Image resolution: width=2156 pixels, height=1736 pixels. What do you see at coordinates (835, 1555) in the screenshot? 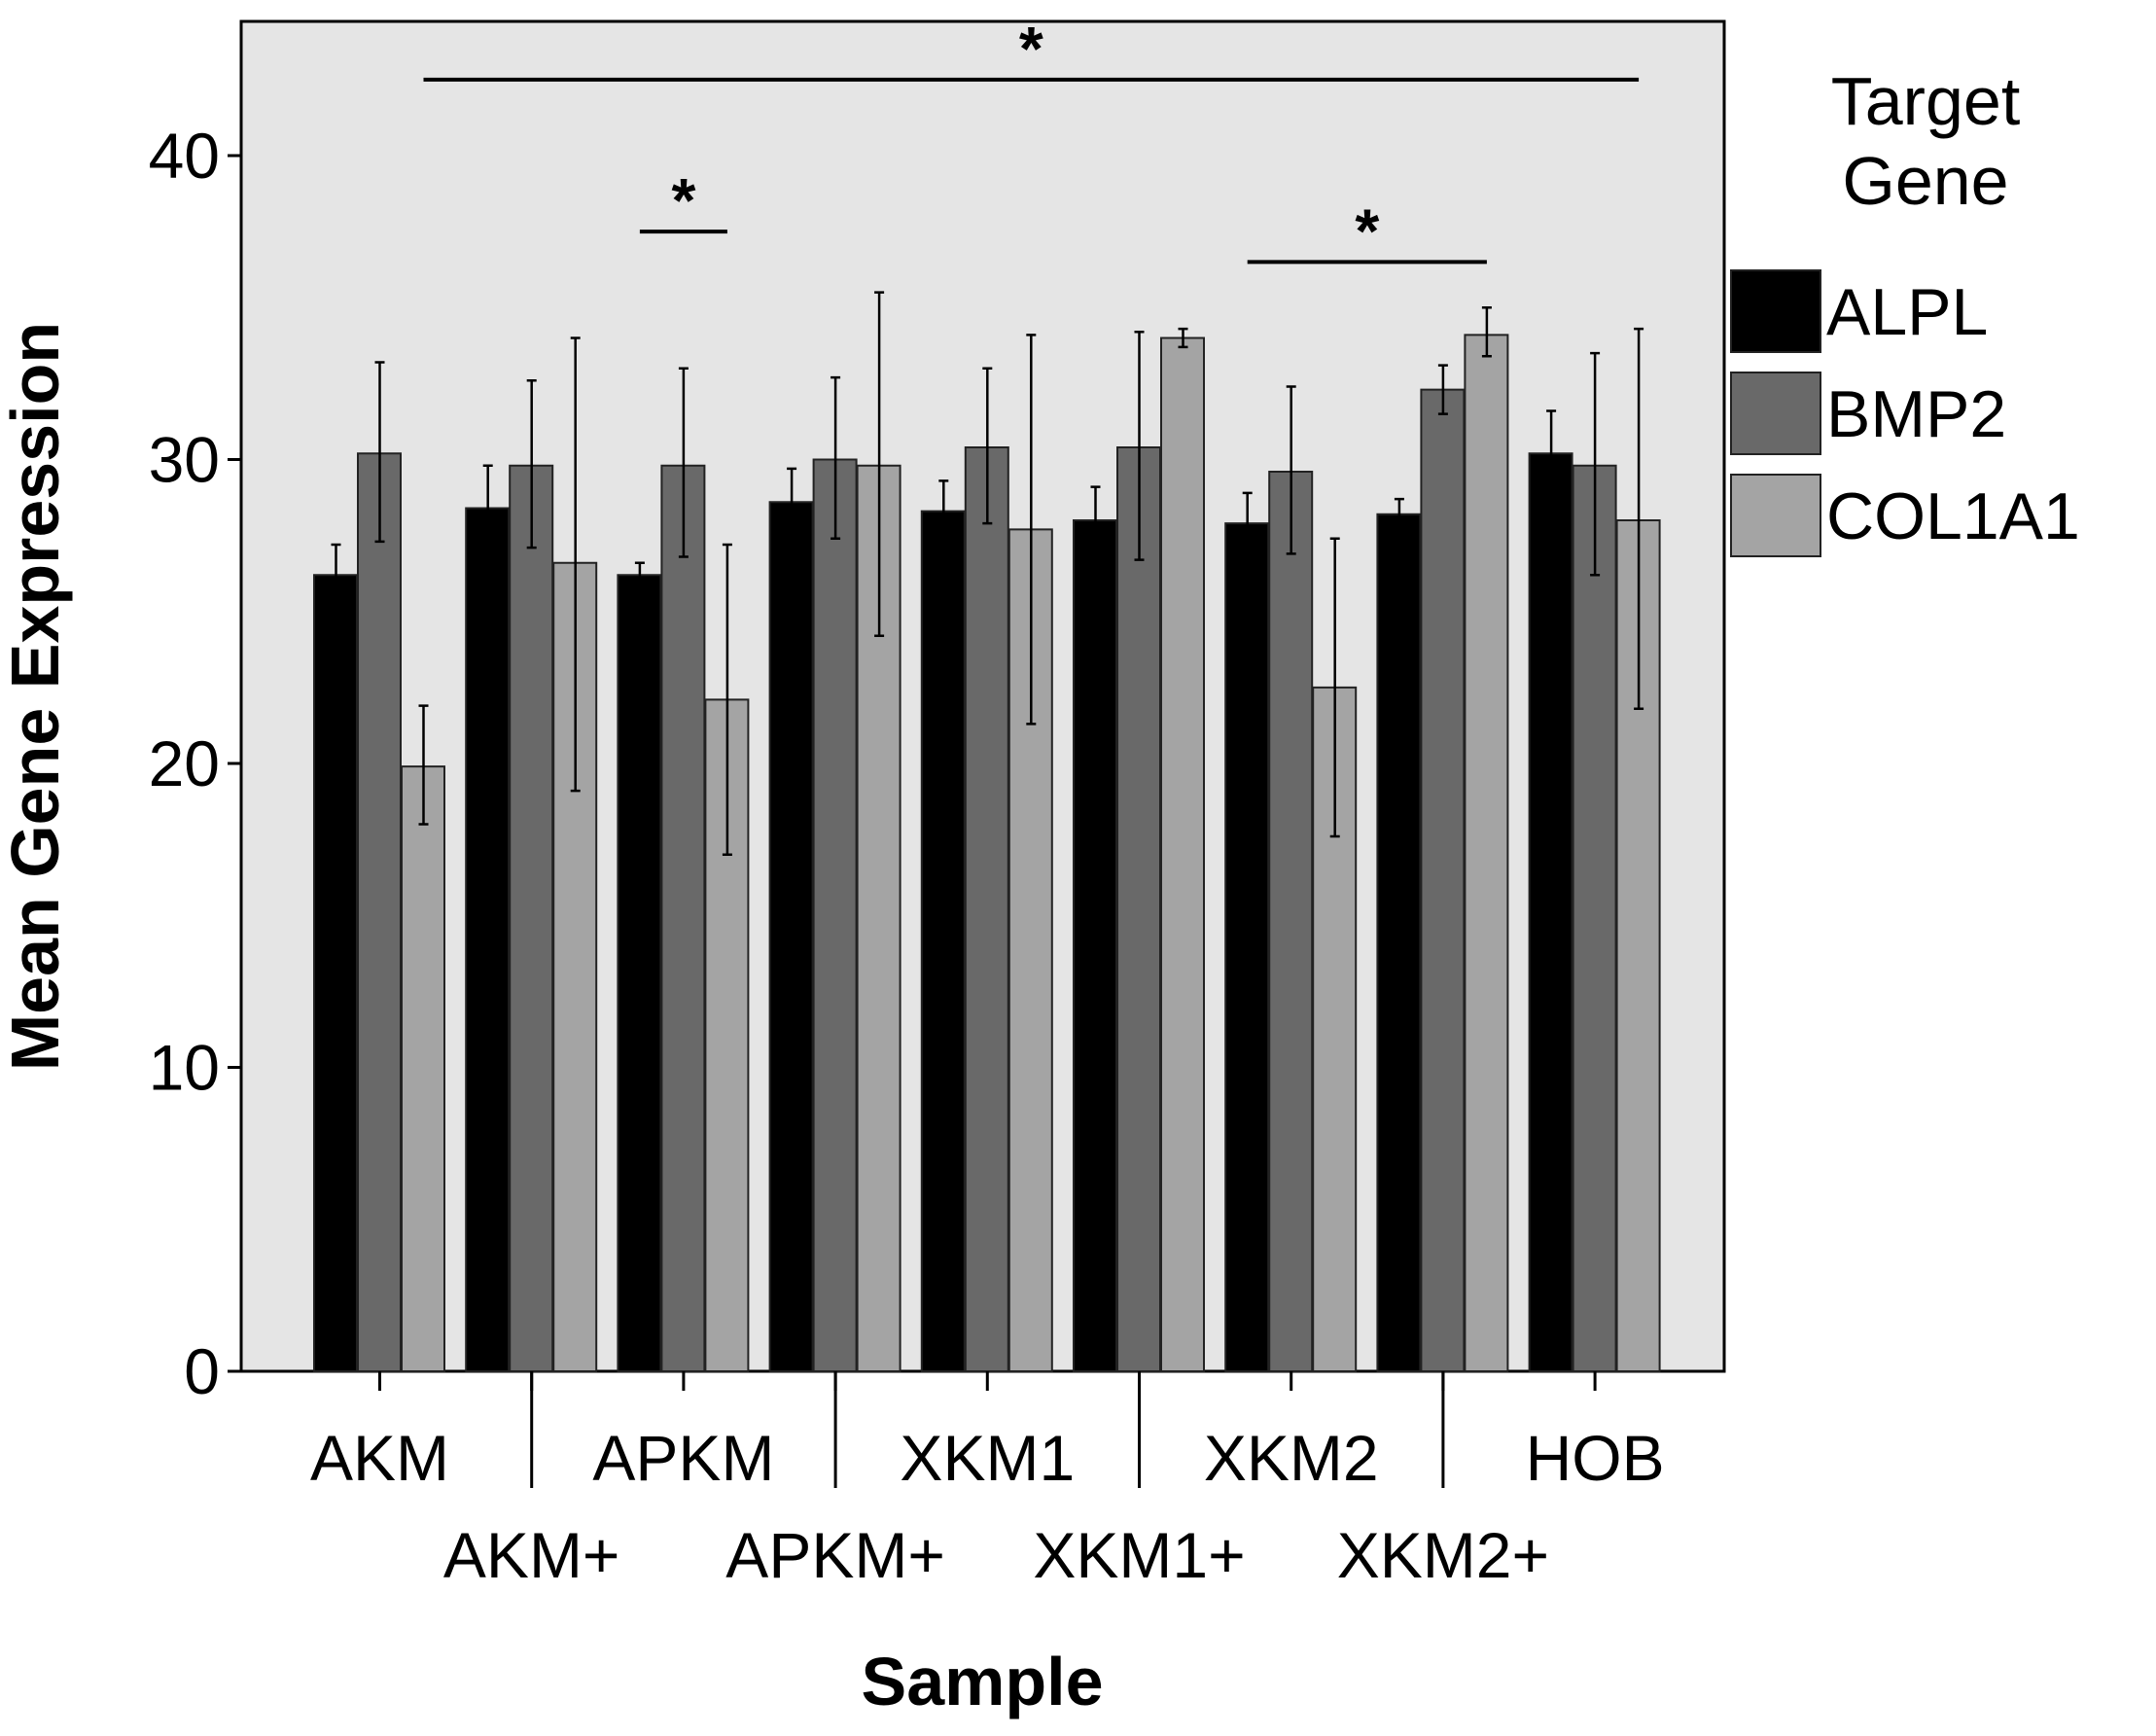
I see `x-category-label: APKM+` at bounding box center [835, 1555].